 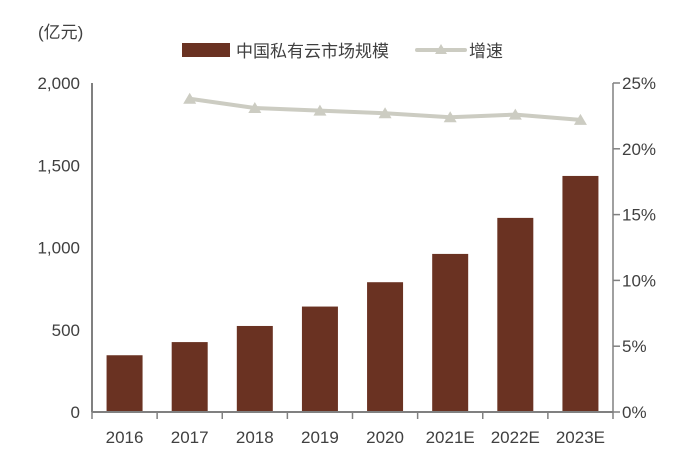 I want to click on bar-2017, so click(x=189, y=377).